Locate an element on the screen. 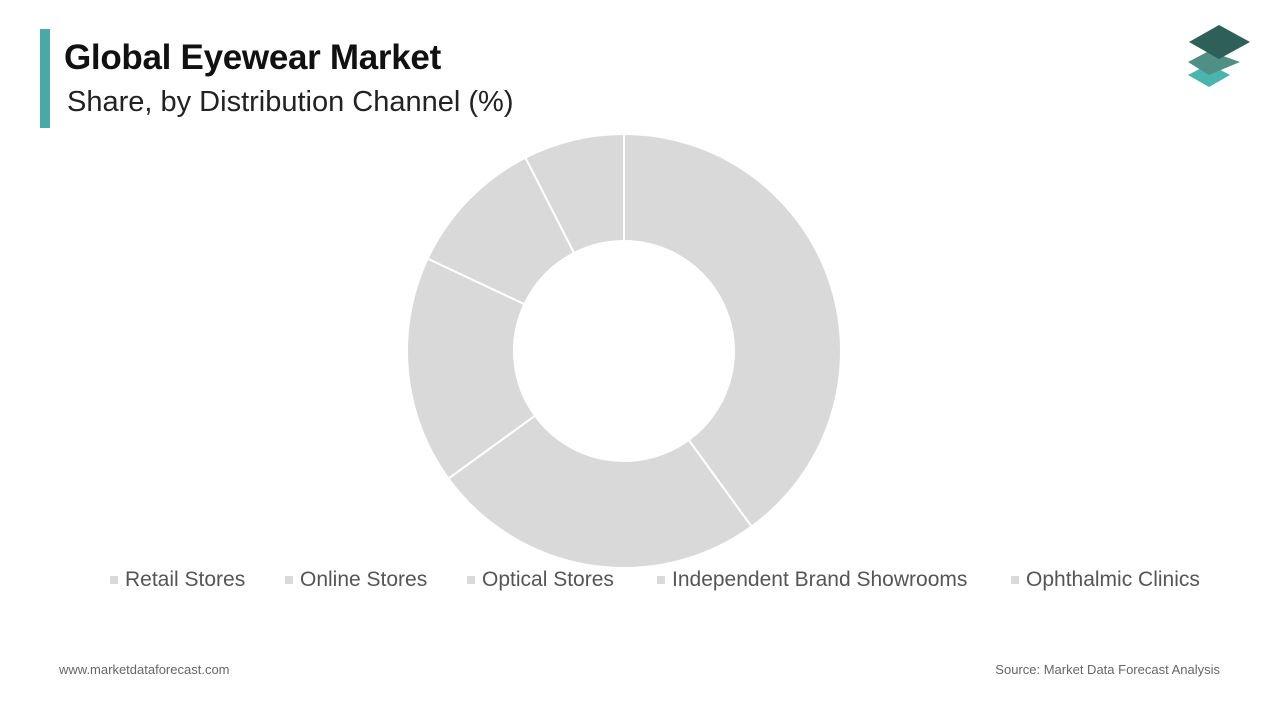 This screenshot has height=720, width=1280. donut-slice-online-stores is located at coordinates (600, 491).